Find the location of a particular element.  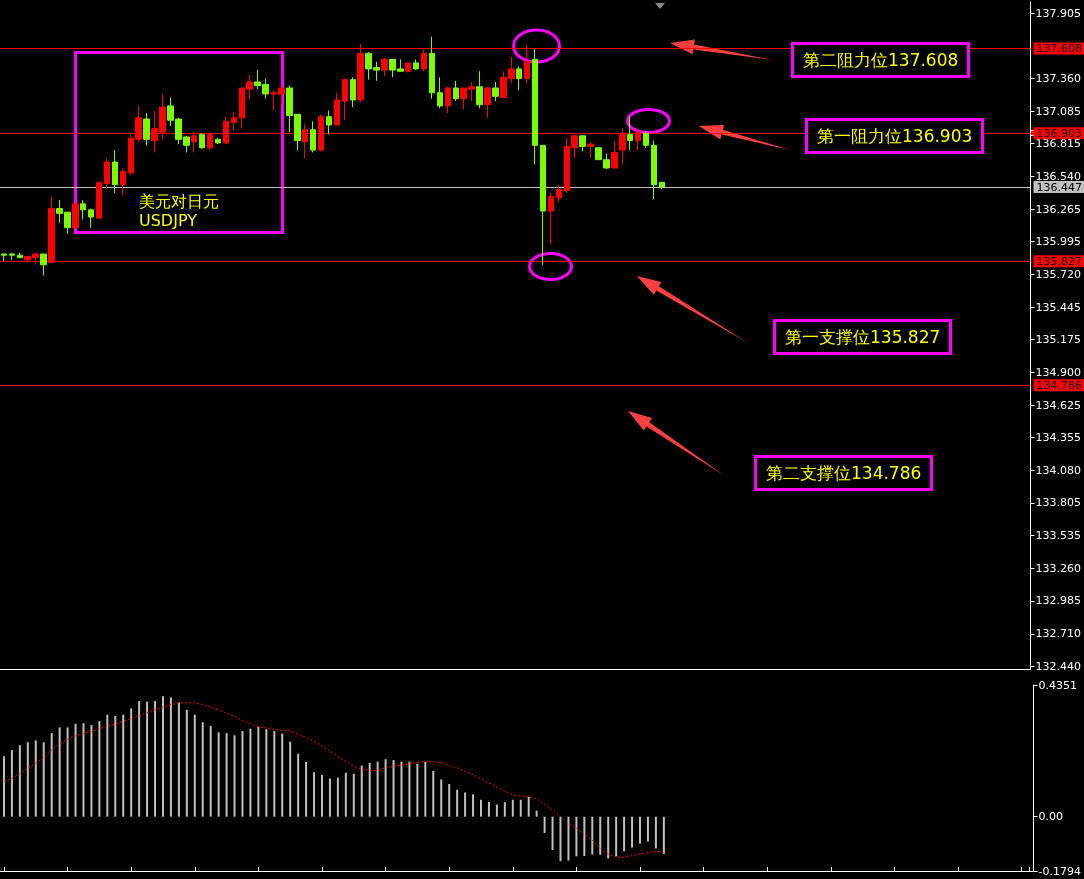

y-tick-label: 137.360 is located at coordinates (1058, 78).